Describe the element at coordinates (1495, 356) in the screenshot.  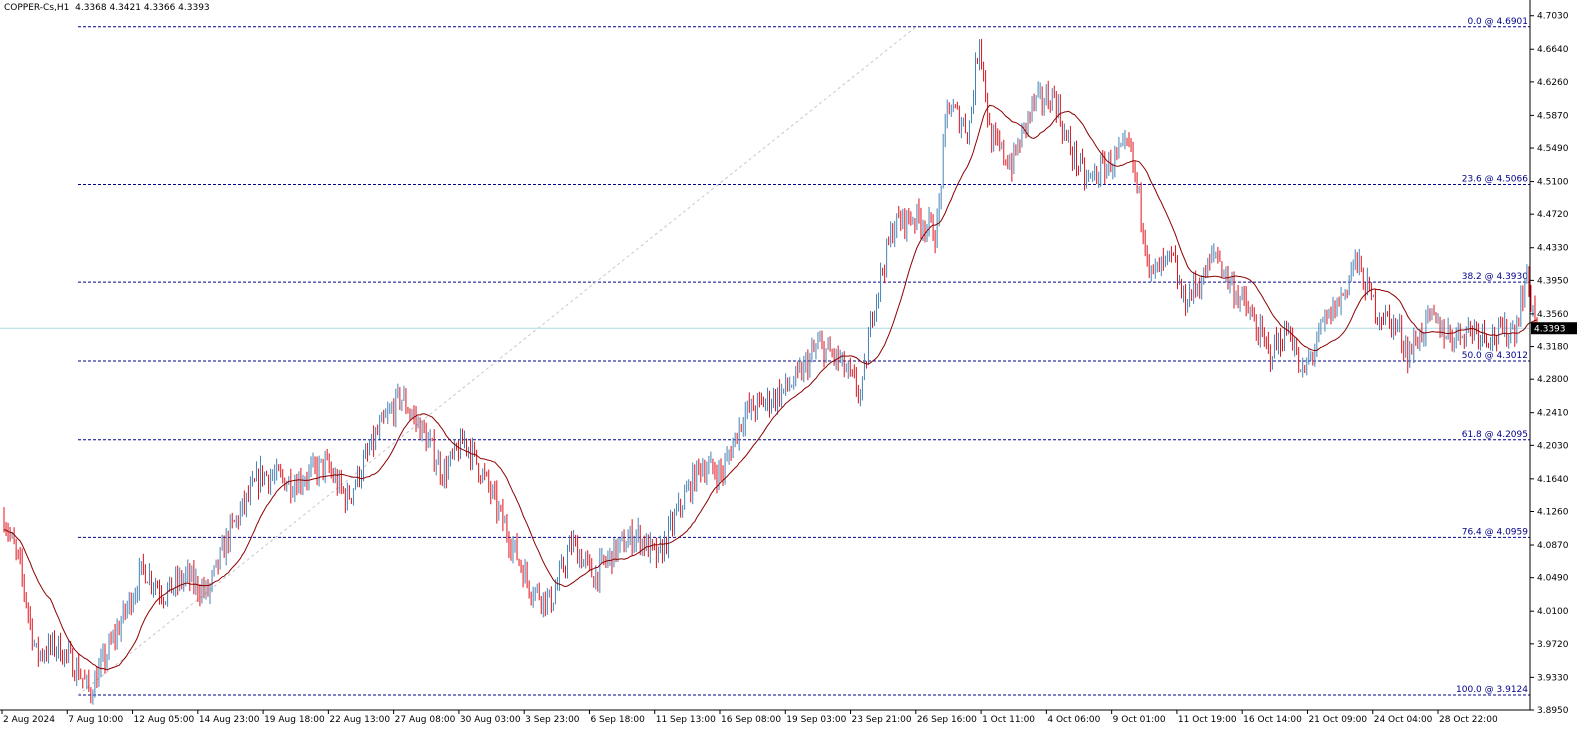
I see `fib-level-label: 50.0 @ 4.3012` at that location.